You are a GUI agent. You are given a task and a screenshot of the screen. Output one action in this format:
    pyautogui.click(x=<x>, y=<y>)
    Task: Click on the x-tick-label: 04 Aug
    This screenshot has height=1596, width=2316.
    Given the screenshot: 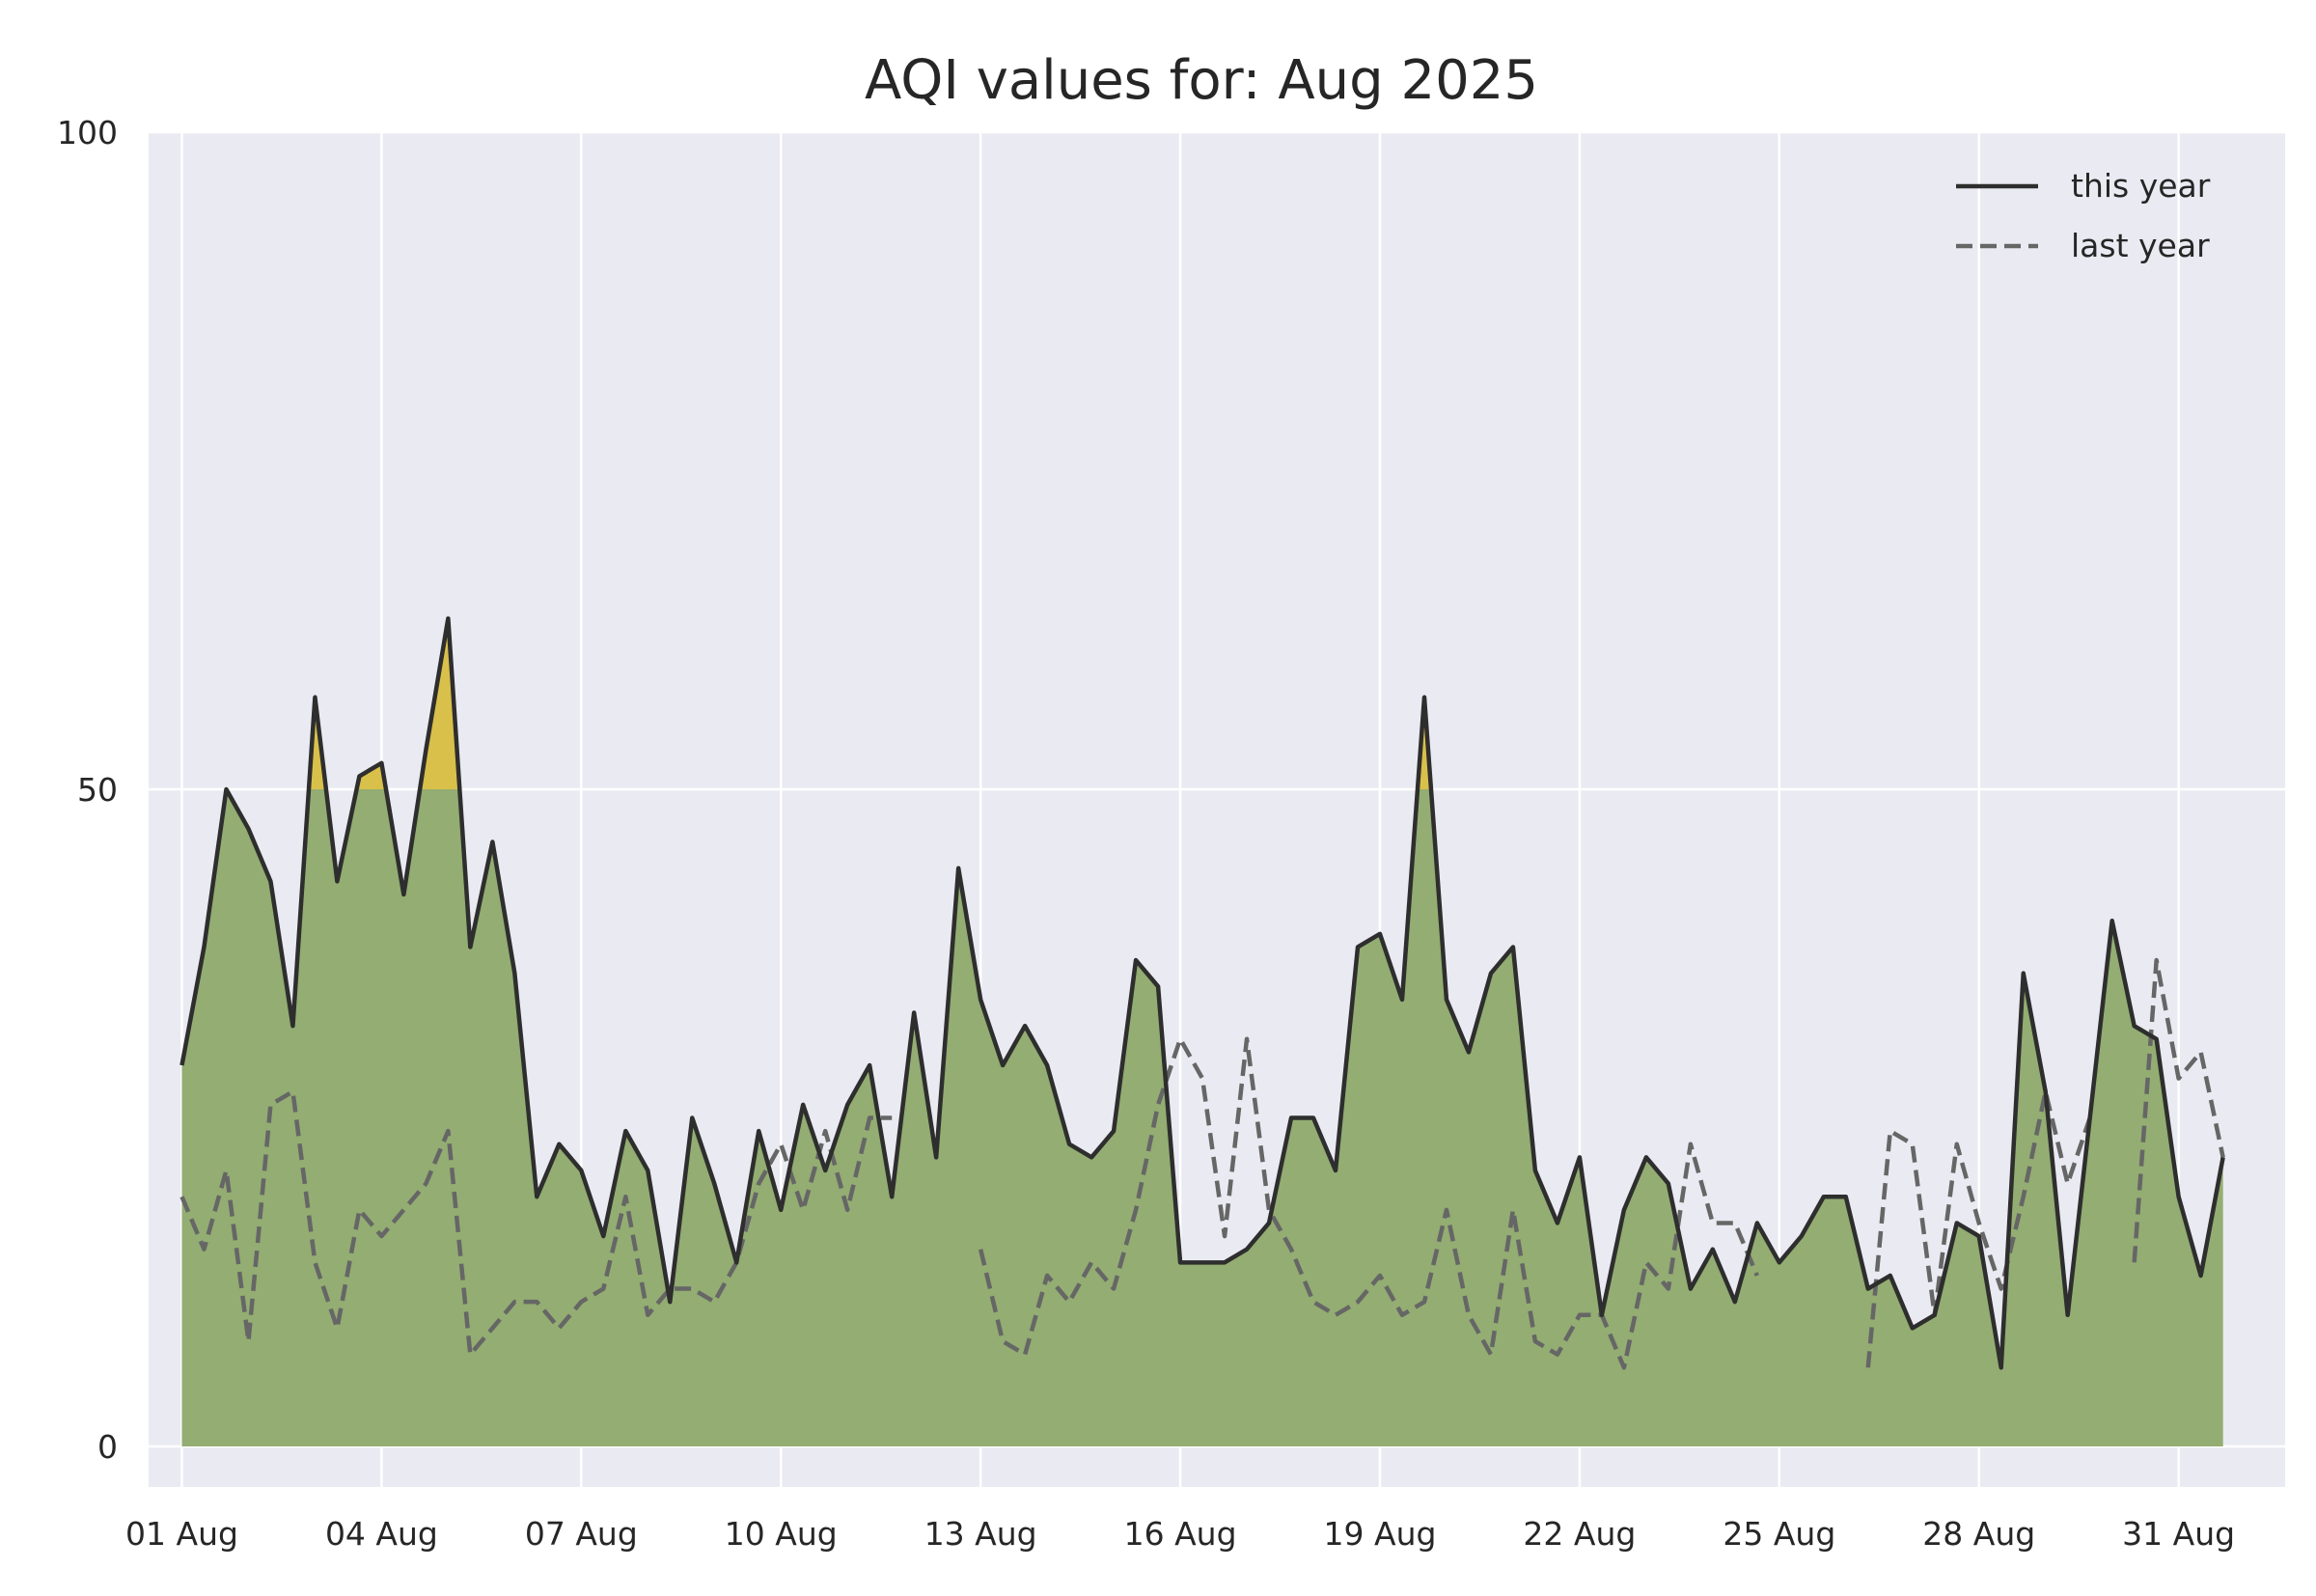 What is the action you would take?
    pyautogui.click(x=381, y=1534)
    